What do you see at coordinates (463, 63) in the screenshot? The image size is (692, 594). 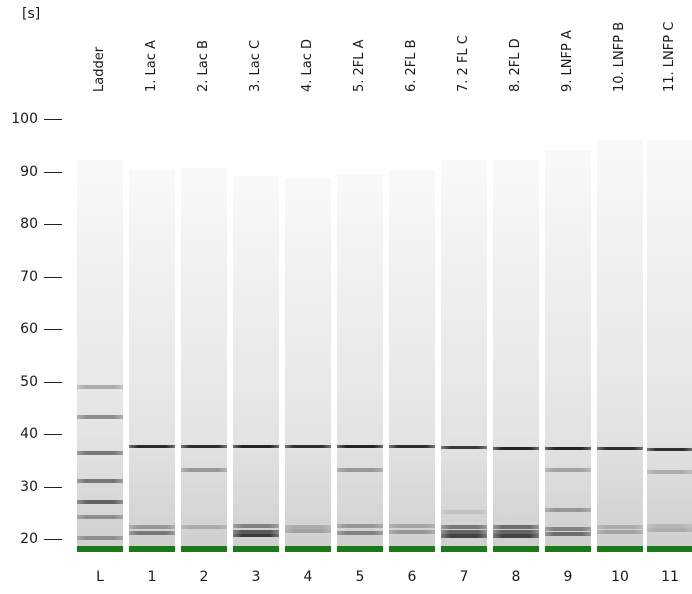 I see `lane-label: 7. 2 FL C` at bounding box center [463, 63].